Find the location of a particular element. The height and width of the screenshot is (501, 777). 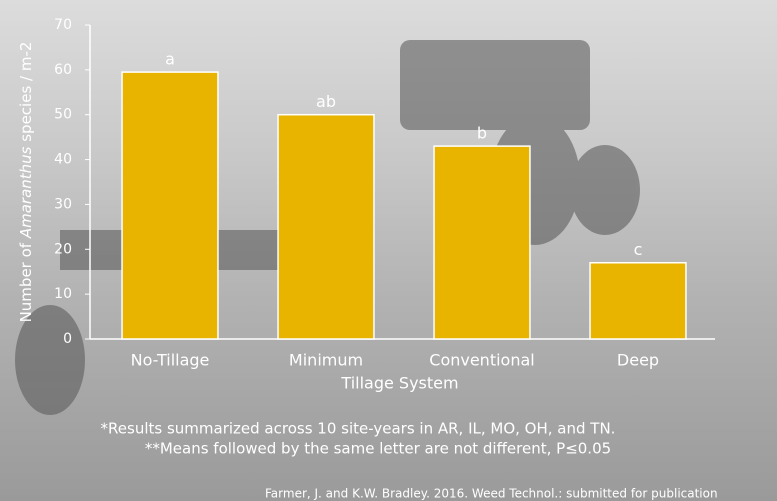

significance-letter: b is located at coordinates (482, 133).